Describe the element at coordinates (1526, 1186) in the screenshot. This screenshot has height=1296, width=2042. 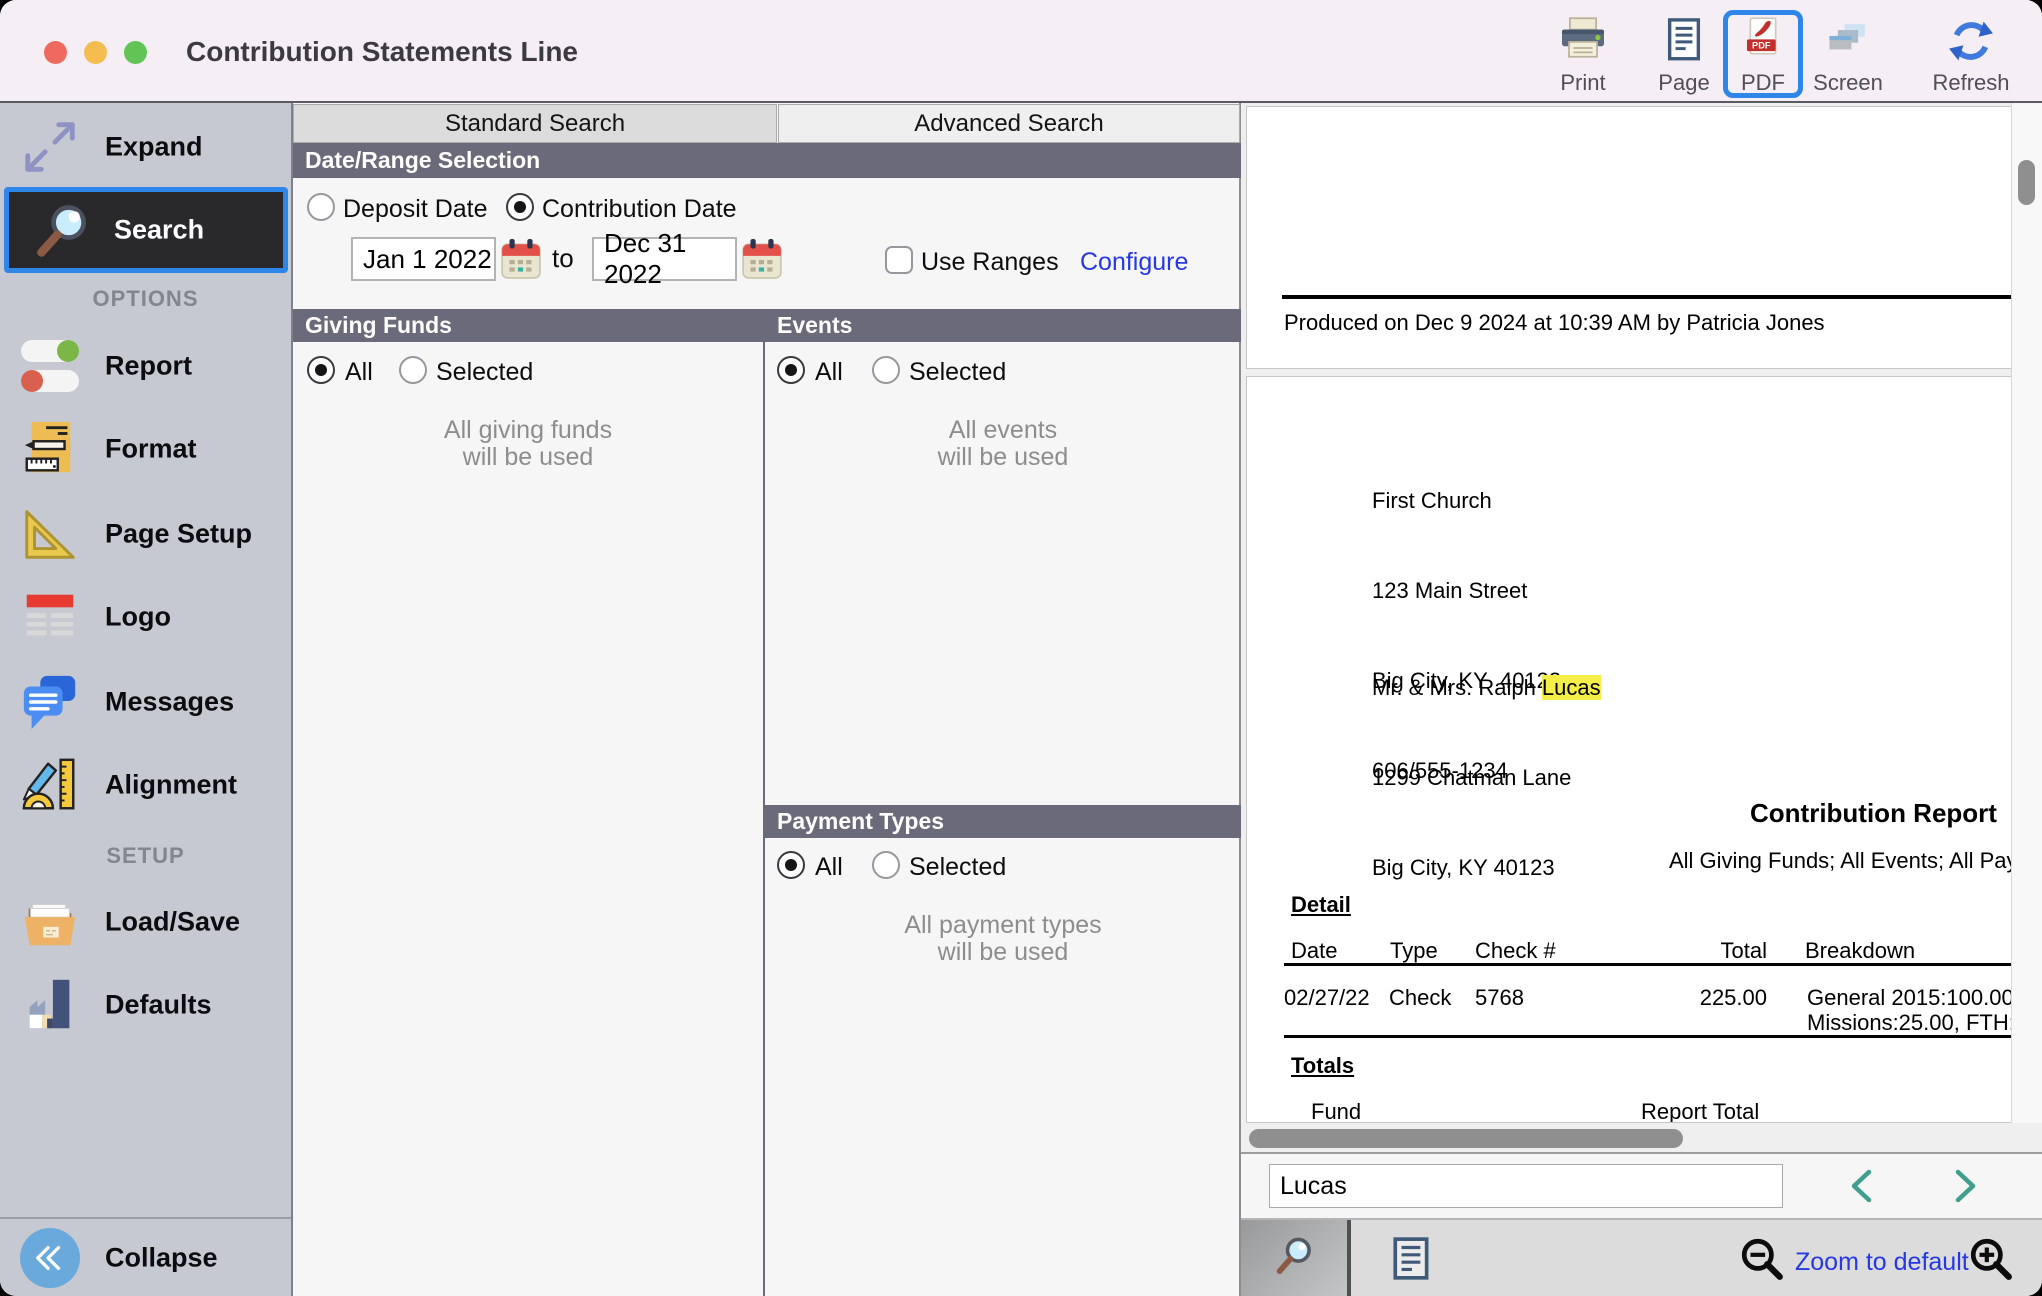
I see `find-input` at that location.